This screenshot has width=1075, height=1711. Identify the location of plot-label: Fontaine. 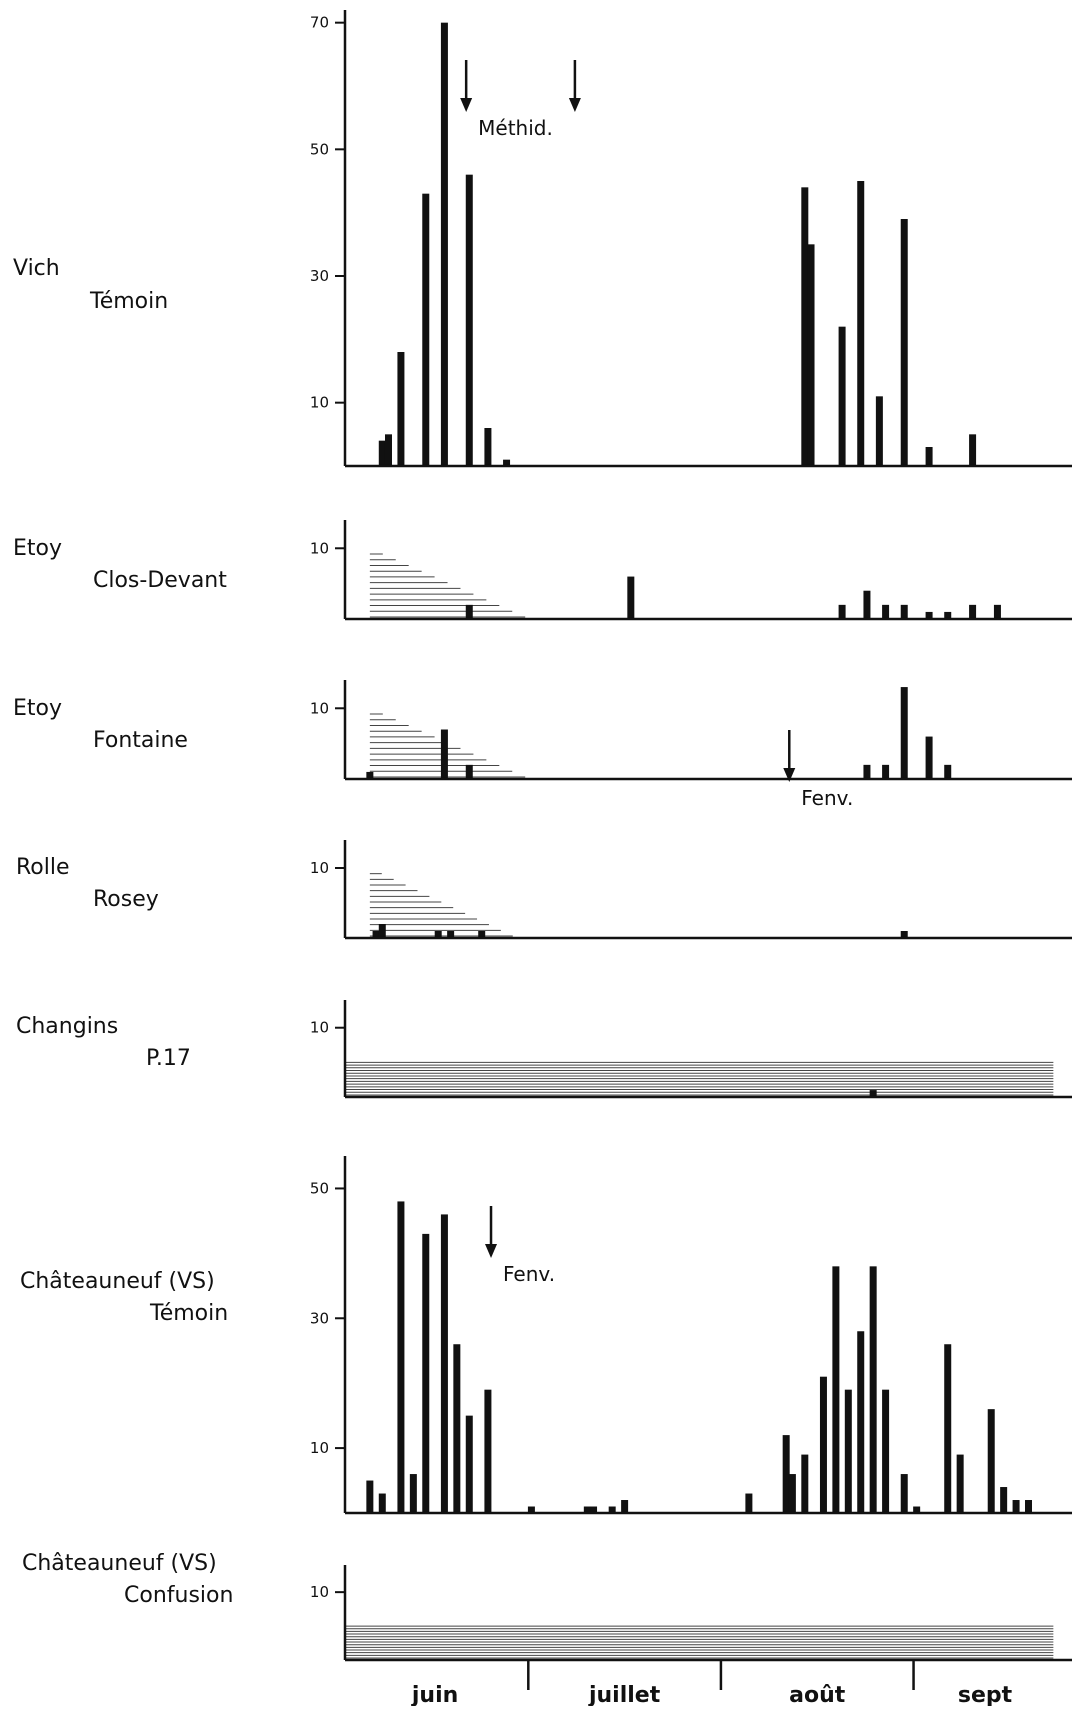
(140, 740).